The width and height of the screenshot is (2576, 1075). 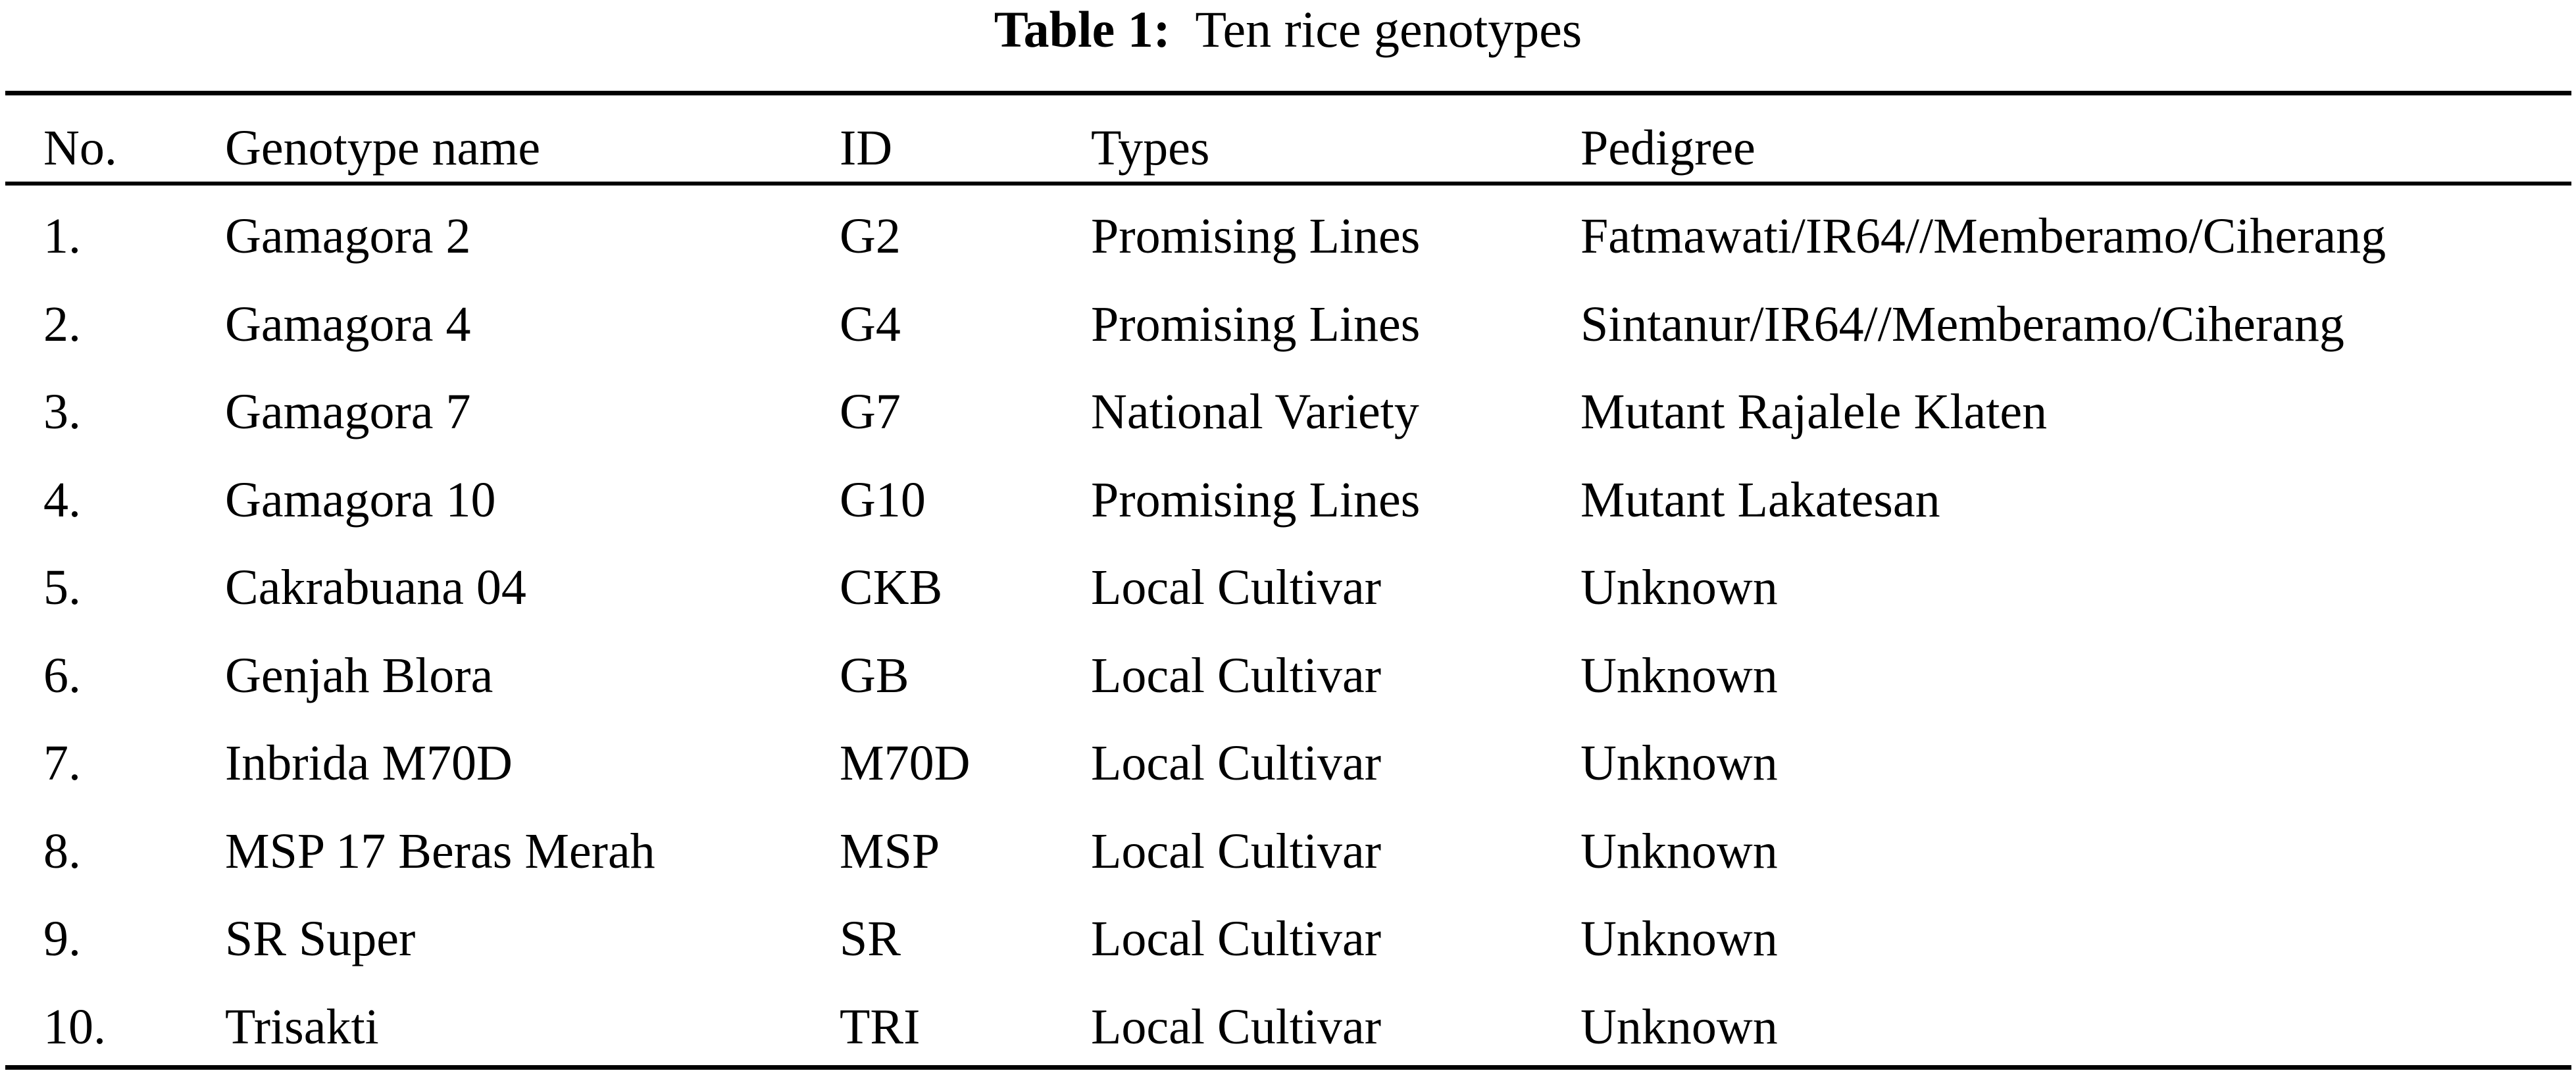 I want to click on cell-no: 7., so click(x=62, y=763).